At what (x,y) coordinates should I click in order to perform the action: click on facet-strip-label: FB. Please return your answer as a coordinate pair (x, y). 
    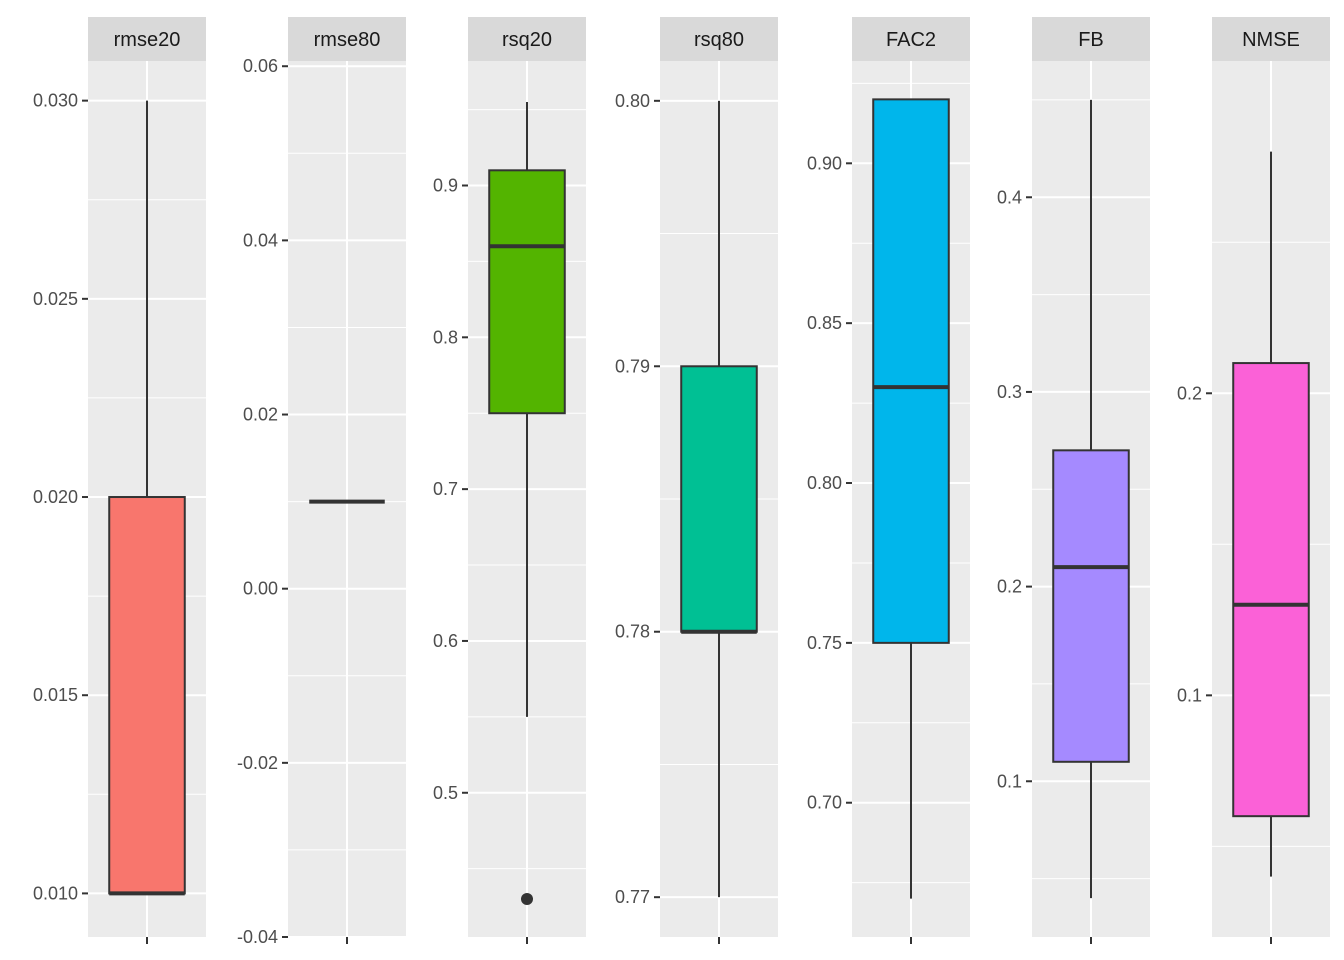
    Looking at the image, I should click on (1091, 40).